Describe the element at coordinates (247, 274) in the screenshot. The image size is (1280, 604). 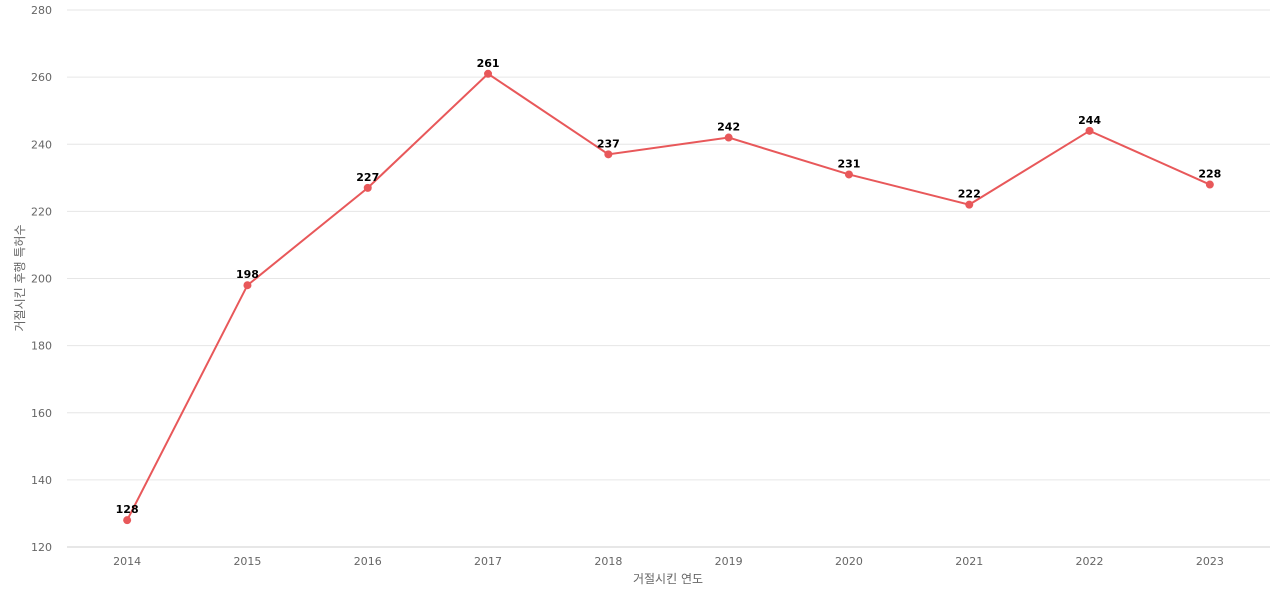
I see `data-label: 198` at that location.